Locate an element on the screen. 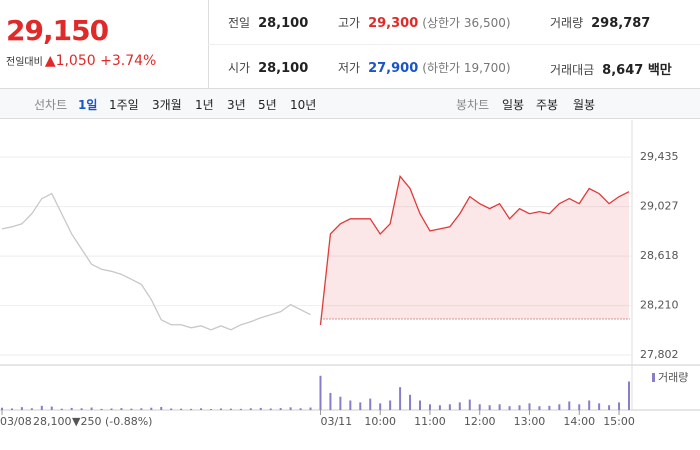 Image resolution: width=700 pixels, height=450 pixels. tab: 3년 is located at coordinates (236, 105).